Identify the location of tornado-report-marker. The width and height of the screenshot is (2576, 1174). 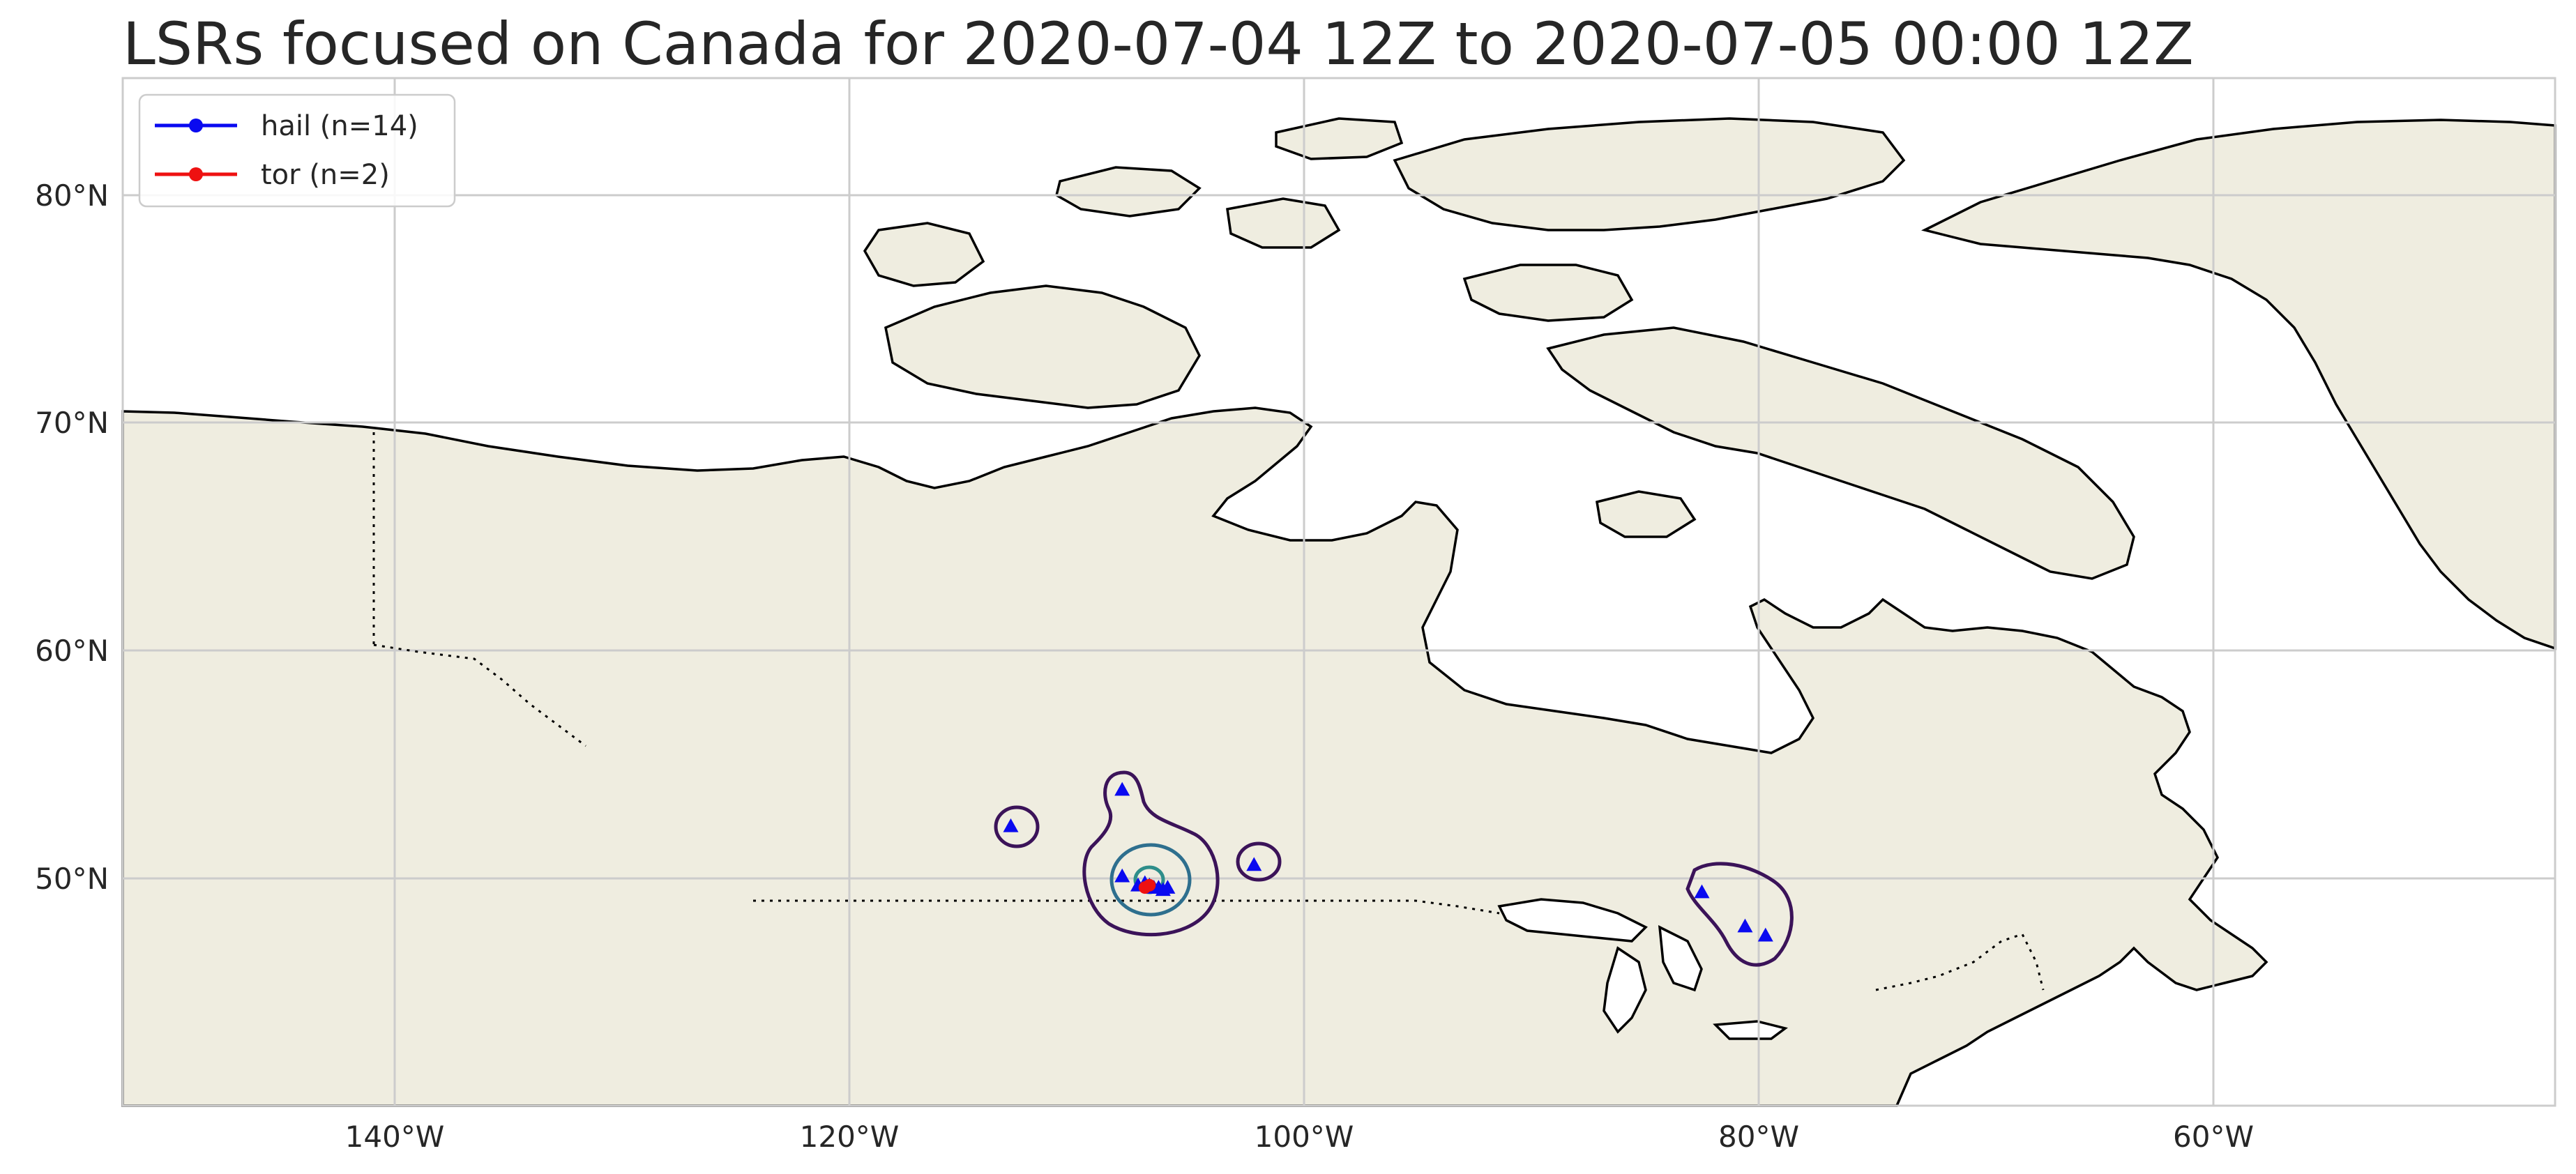
(1149, 885).